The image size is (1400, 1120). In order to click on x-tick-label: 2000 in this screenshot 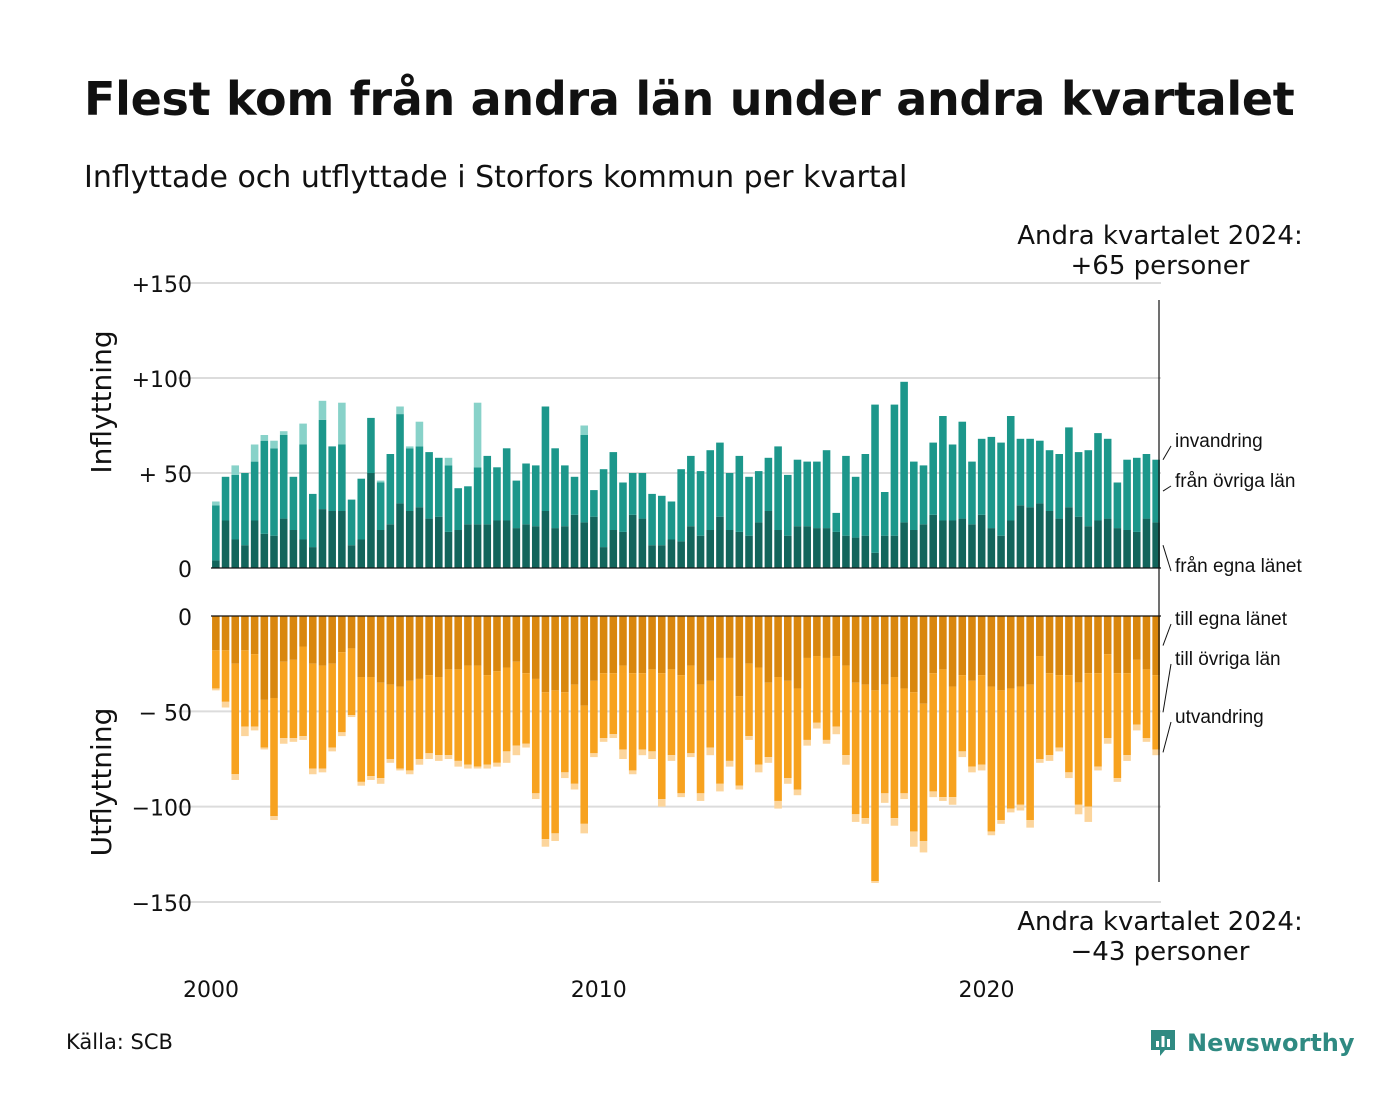, I will do `click(211, 990)`.